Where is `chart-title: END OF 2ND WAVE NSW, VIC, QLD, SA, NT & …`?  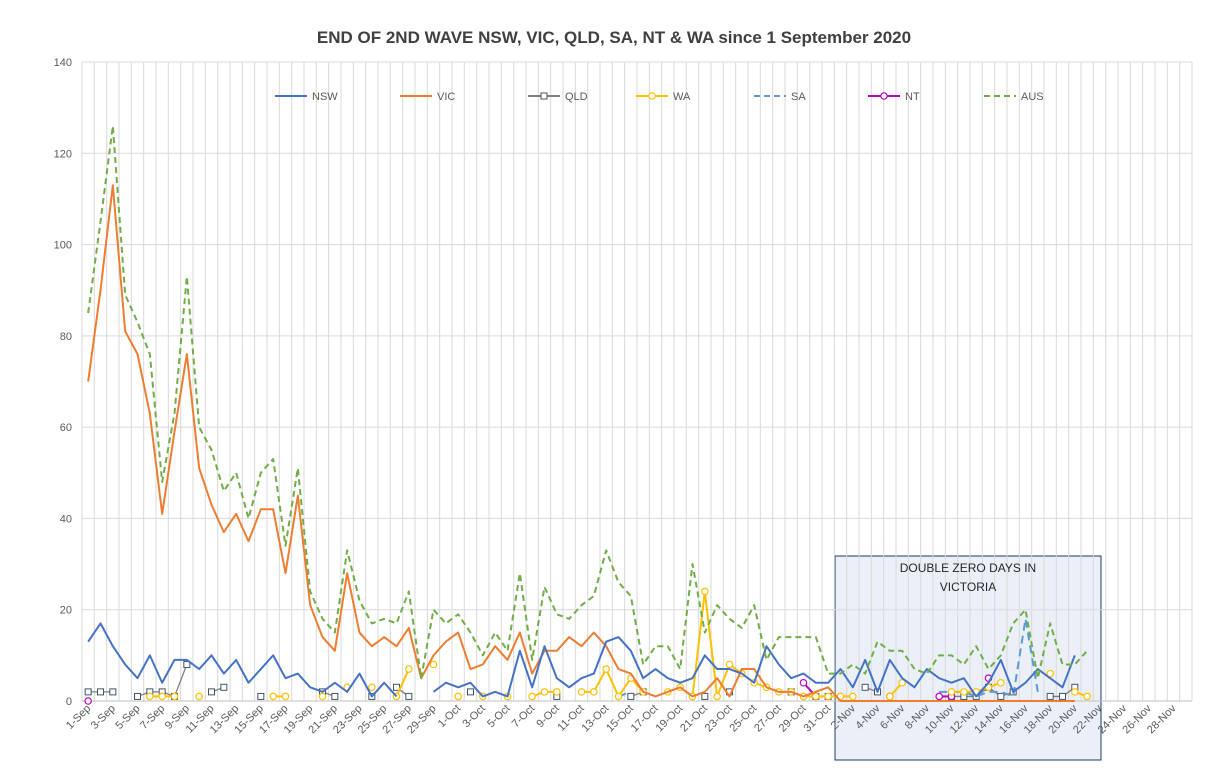 chart-title: END OF 2ND WAVE NSW, VIC, QLD, SA, NT & … is located at coordinates (614, 37).